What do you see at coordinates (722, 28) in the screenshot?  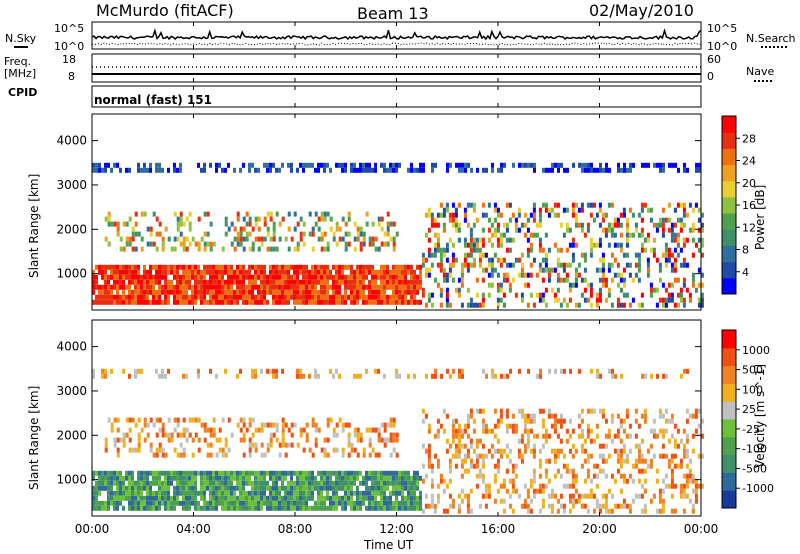 I see `noise-tick-top-right: 10^5` at bounding box center [722, 28].